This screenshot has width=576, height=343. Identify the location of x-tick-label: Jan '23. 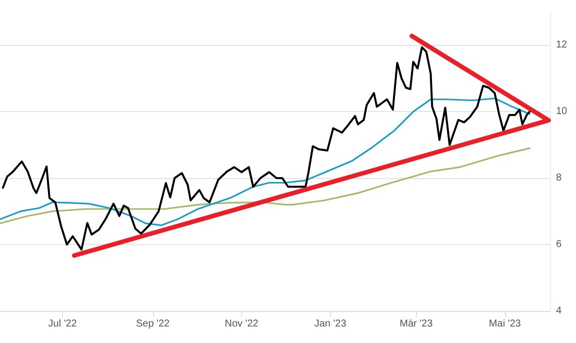
(330, 324).